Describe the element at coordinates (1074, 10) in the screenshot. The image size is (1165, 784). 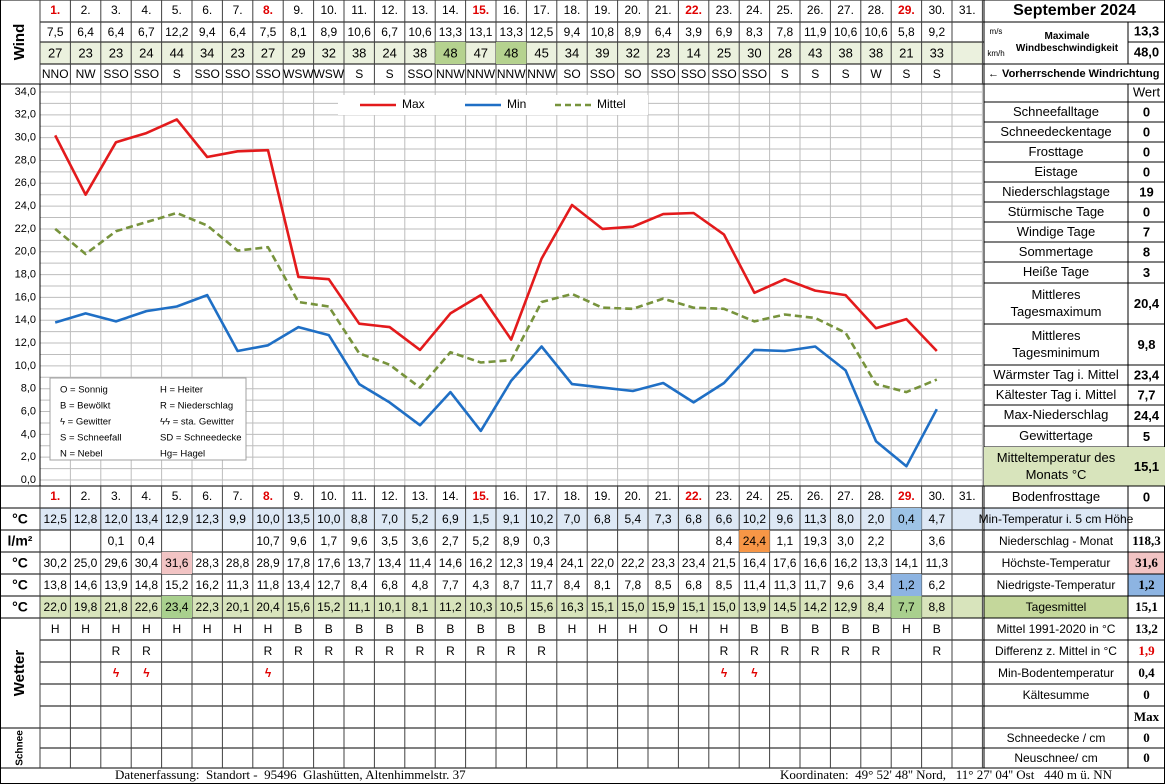
I see `title: September 2024` at that location.